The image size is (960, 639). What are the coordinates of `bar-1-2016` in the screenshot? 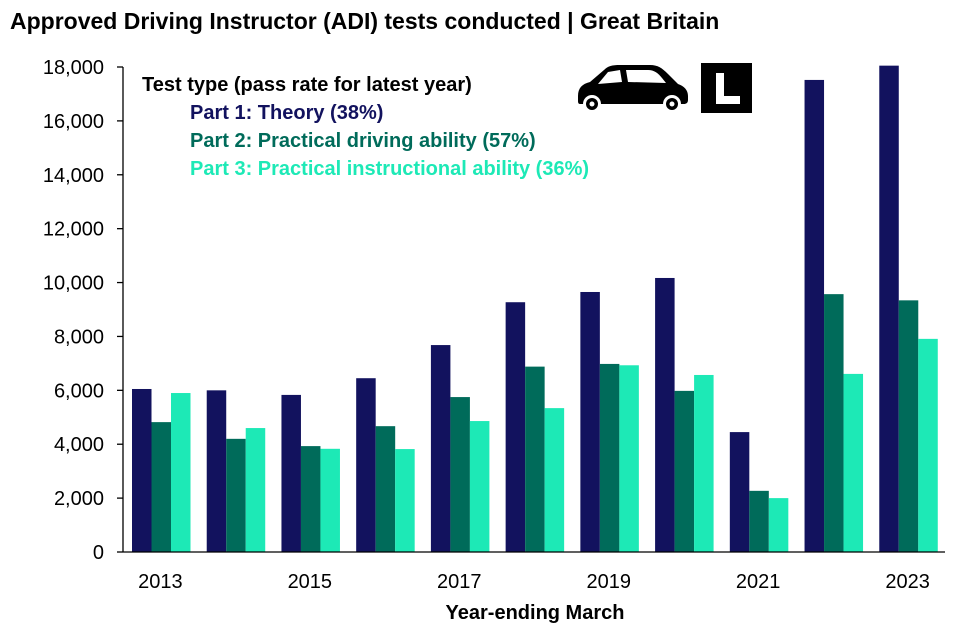 It's located at (366, 465).